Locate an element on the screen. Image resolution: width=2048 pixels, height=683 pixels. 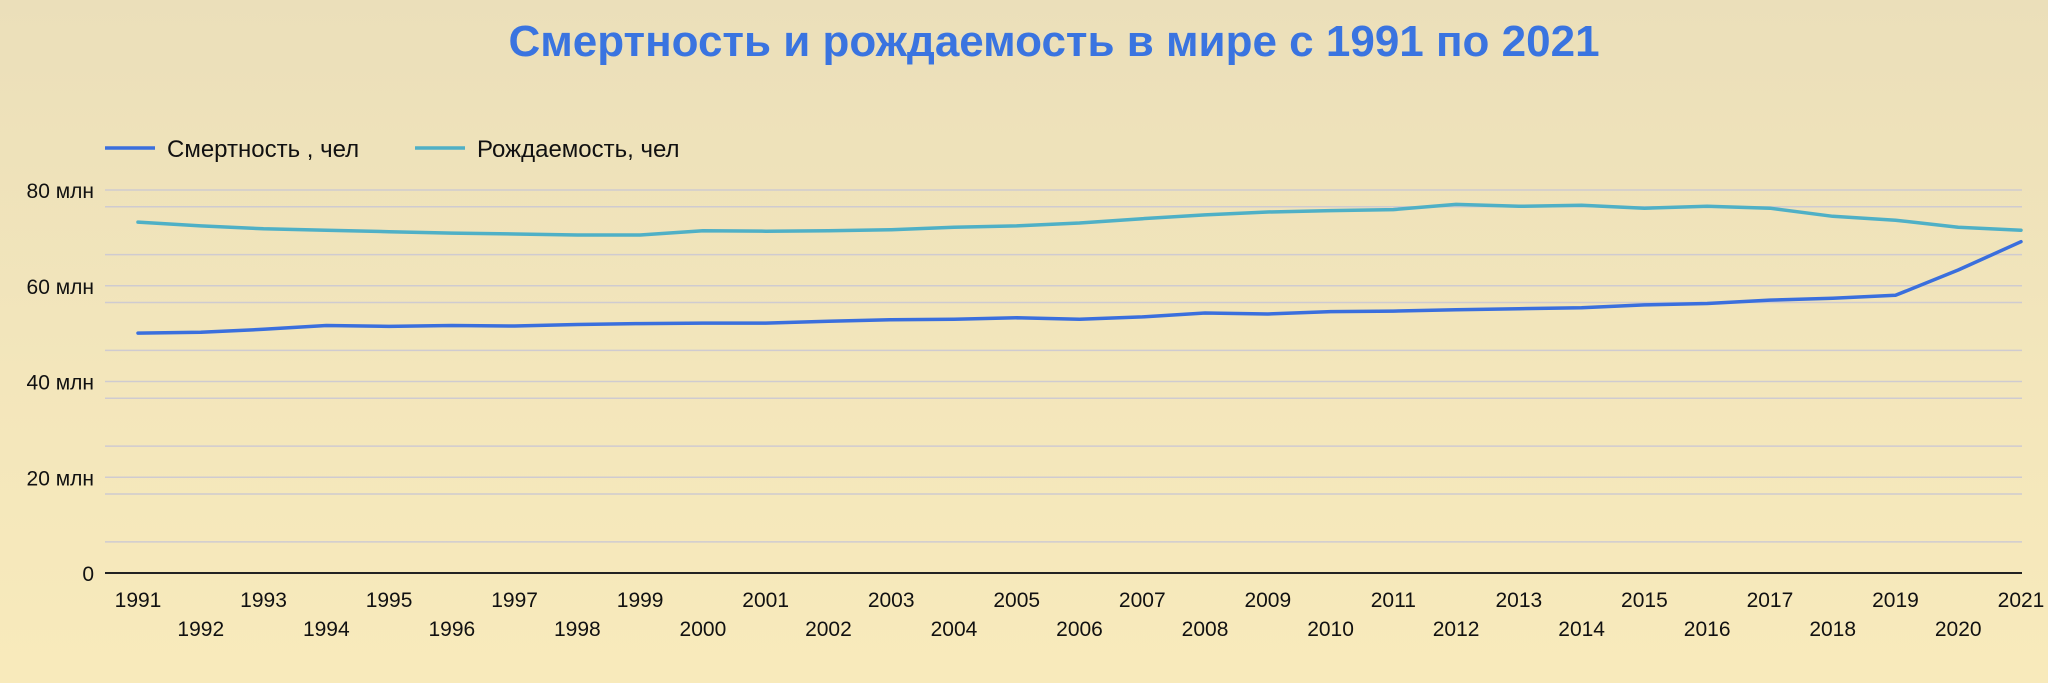
x-tick-label: 2021 is located at coordinates (2021, 600).